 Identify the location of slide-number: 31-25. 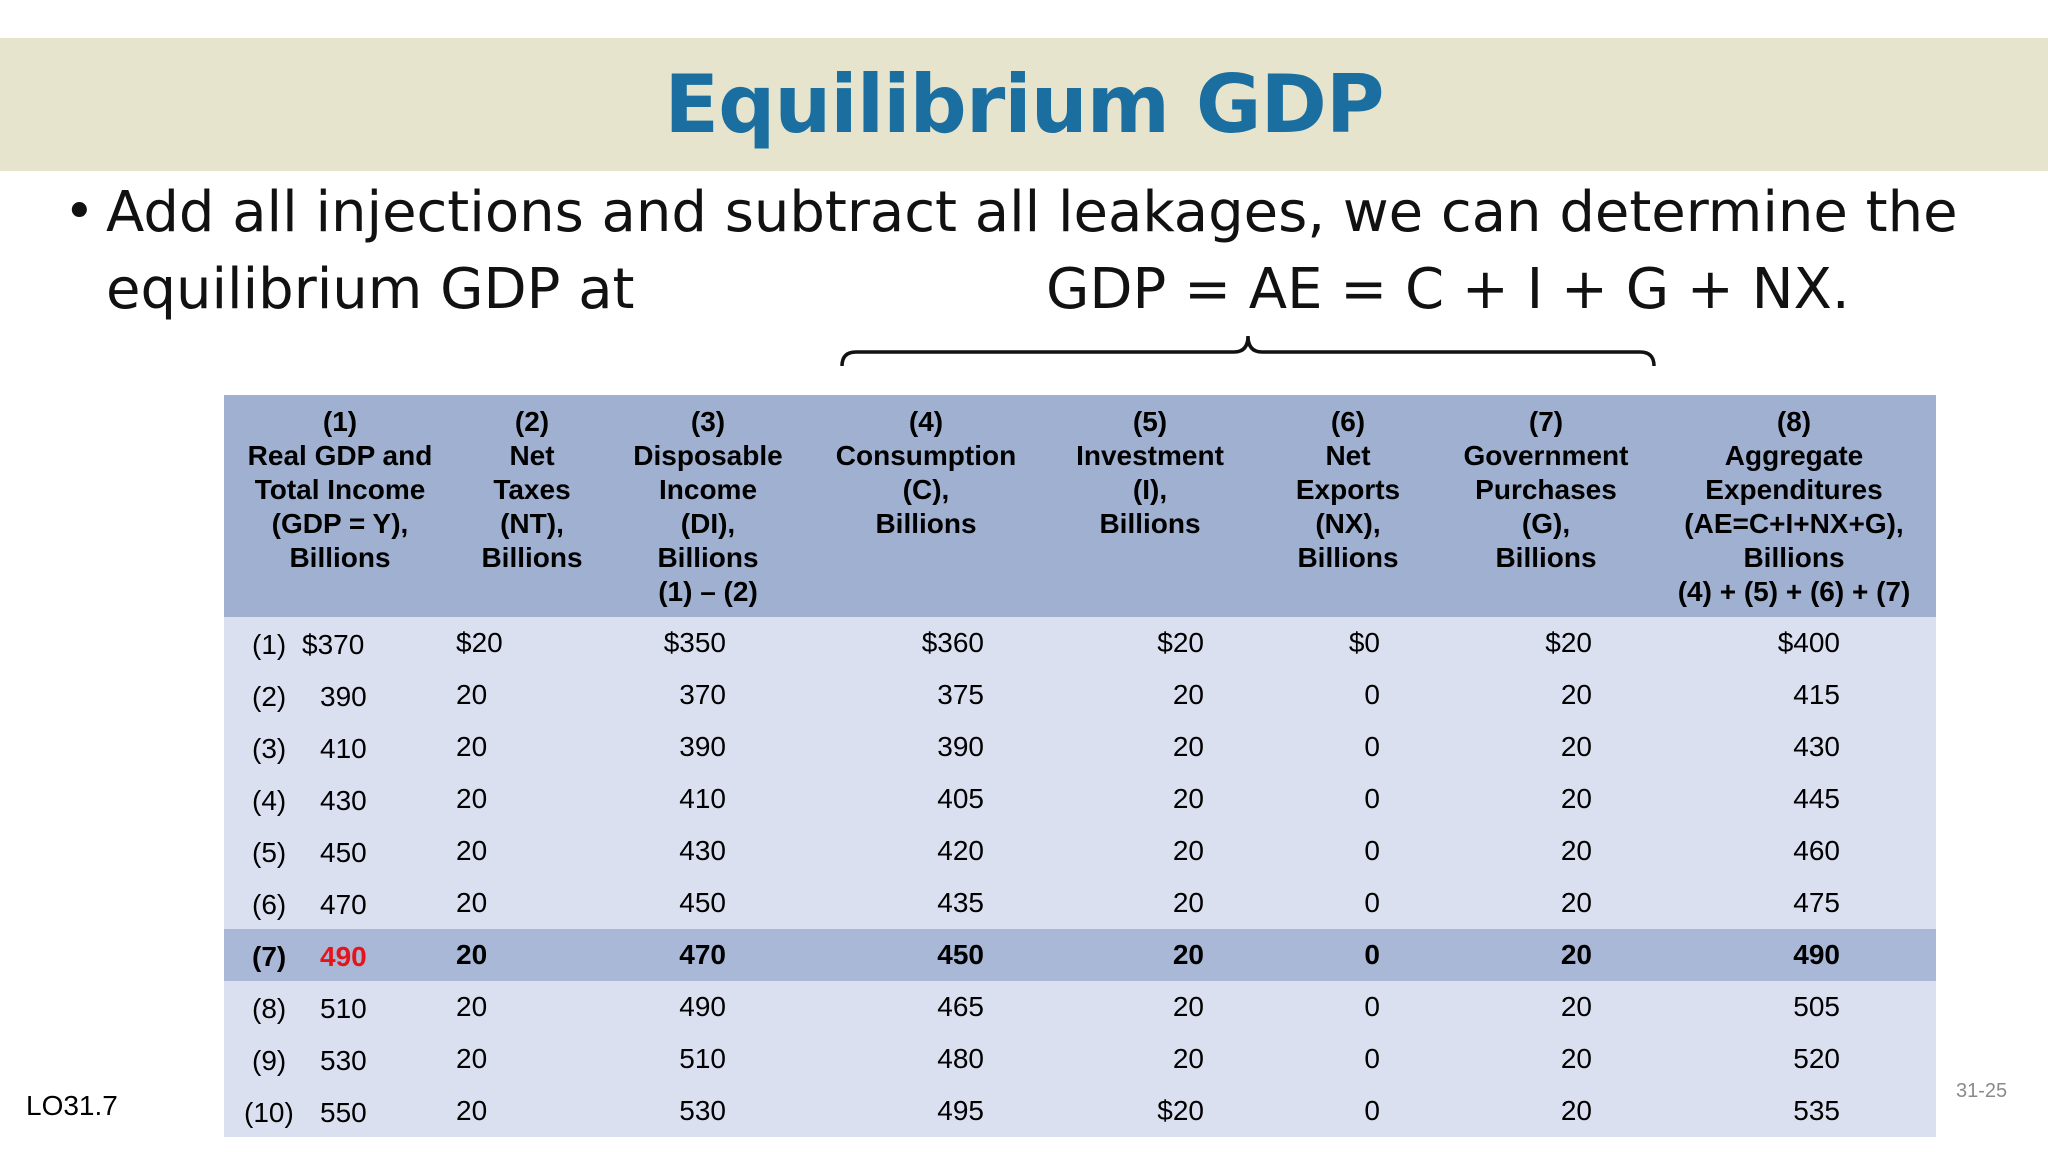
(1982, 1091).